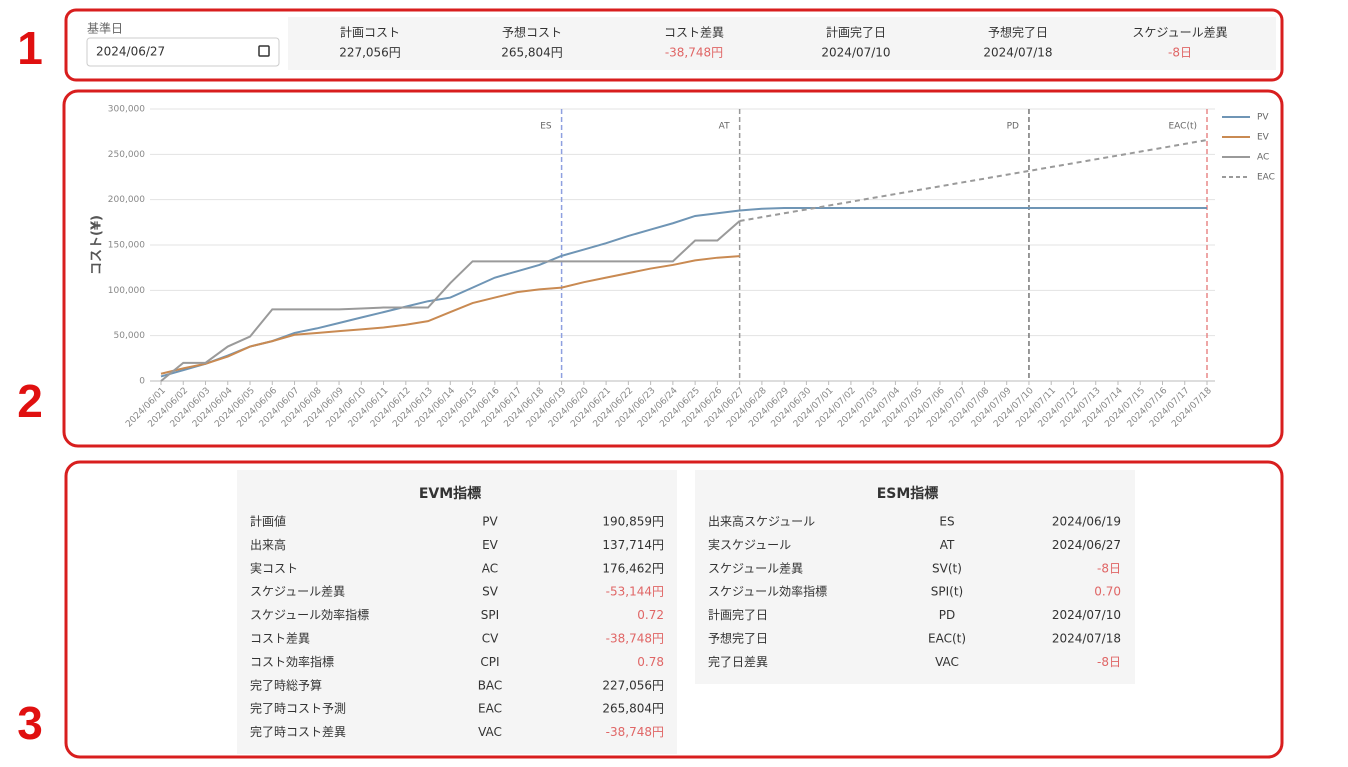 Image resolution: width=1348 pixels, height=767 pixels. I want to click on row-abbr: AT, so click(947, 545).